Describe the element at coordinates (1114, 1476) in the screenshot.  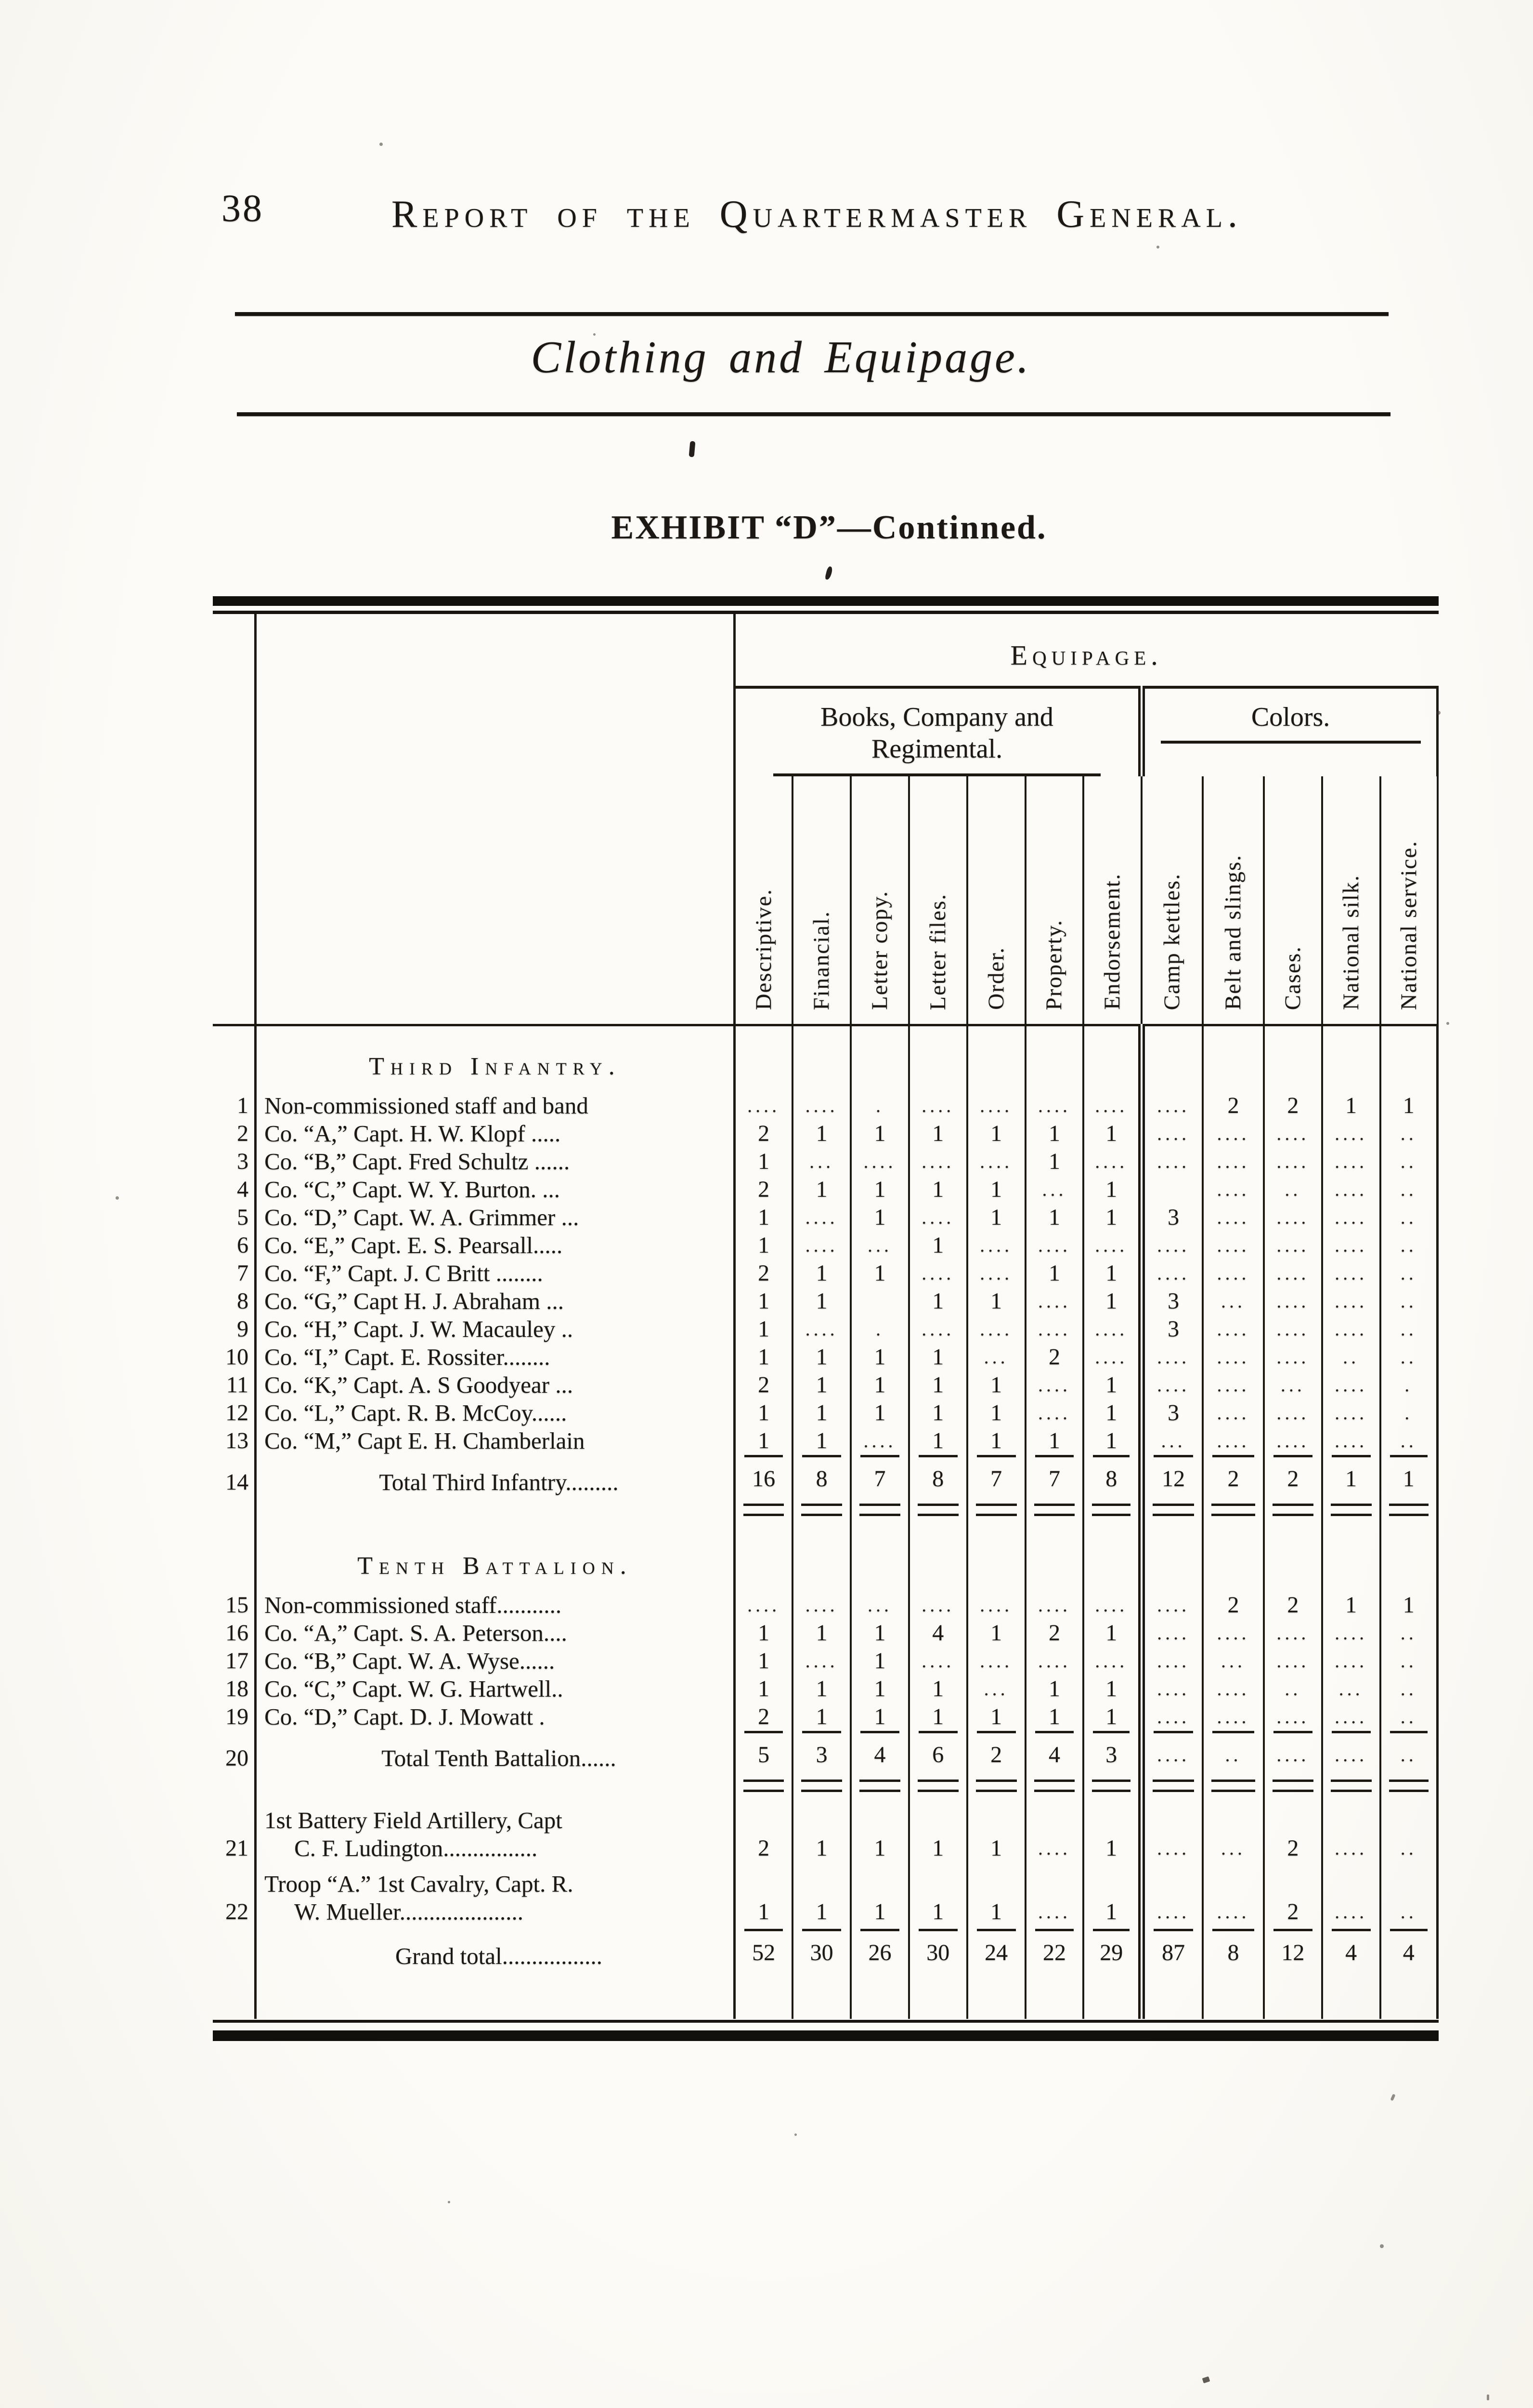
I see `cell: 8` at that location.